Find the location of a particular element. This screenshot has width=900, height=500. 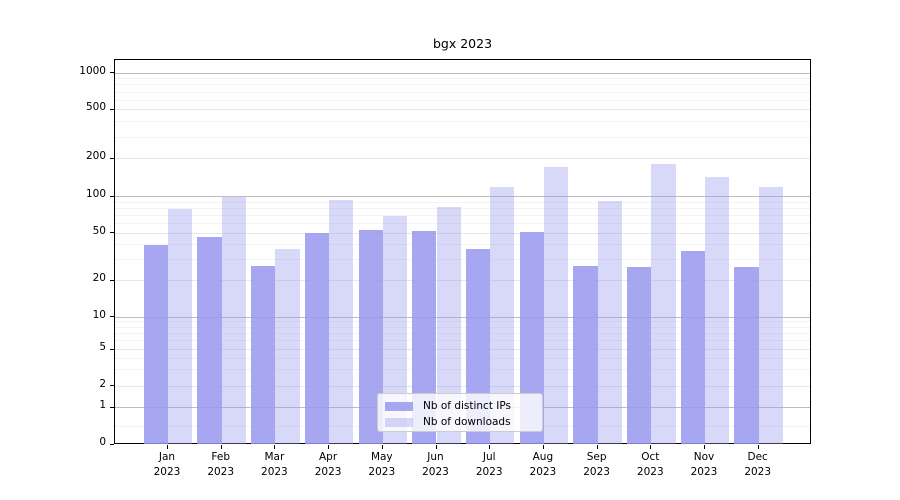

x-tick-label-jul: Jul 2023 is located at coordinates (489, 464).